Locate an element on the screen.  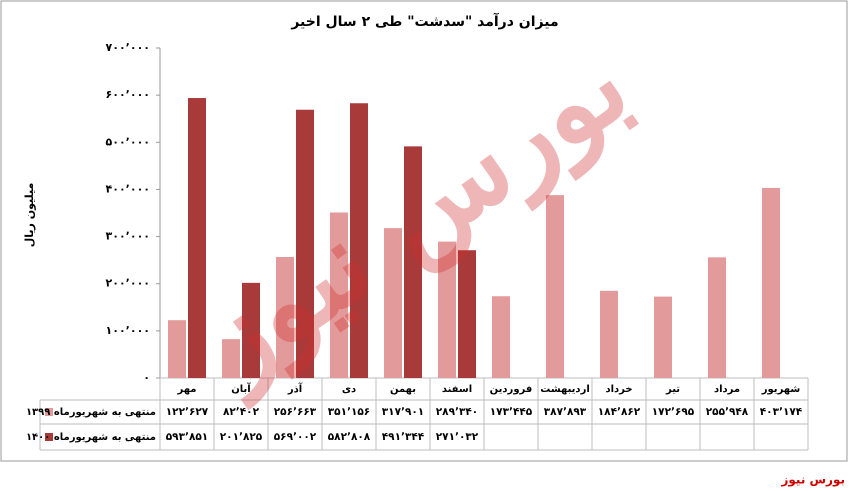
x-tick-label: تیر is located at coordinates (672, 389).